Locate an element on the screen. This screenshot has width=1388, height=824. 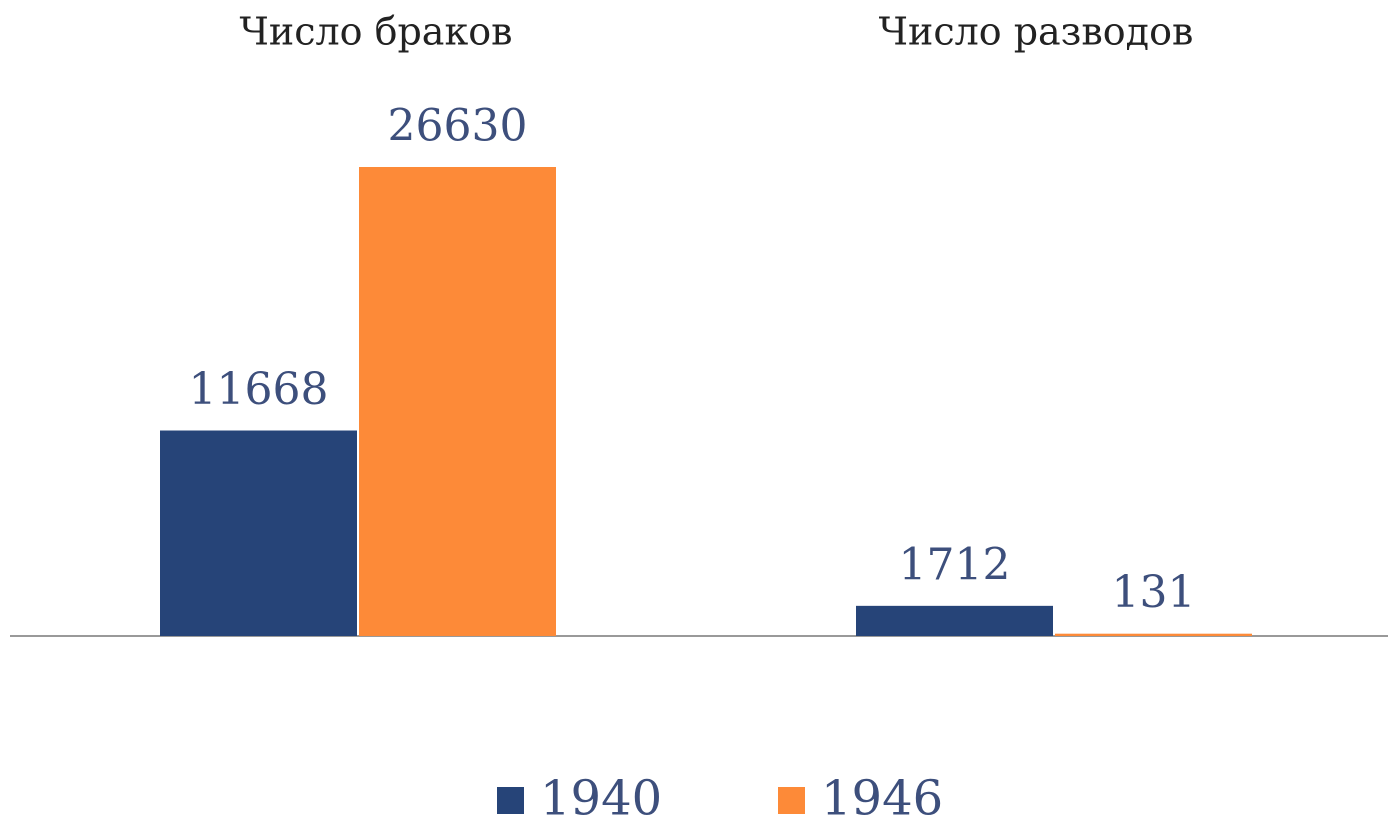
legend-label: 1946 is located at coordinates (882, 797).